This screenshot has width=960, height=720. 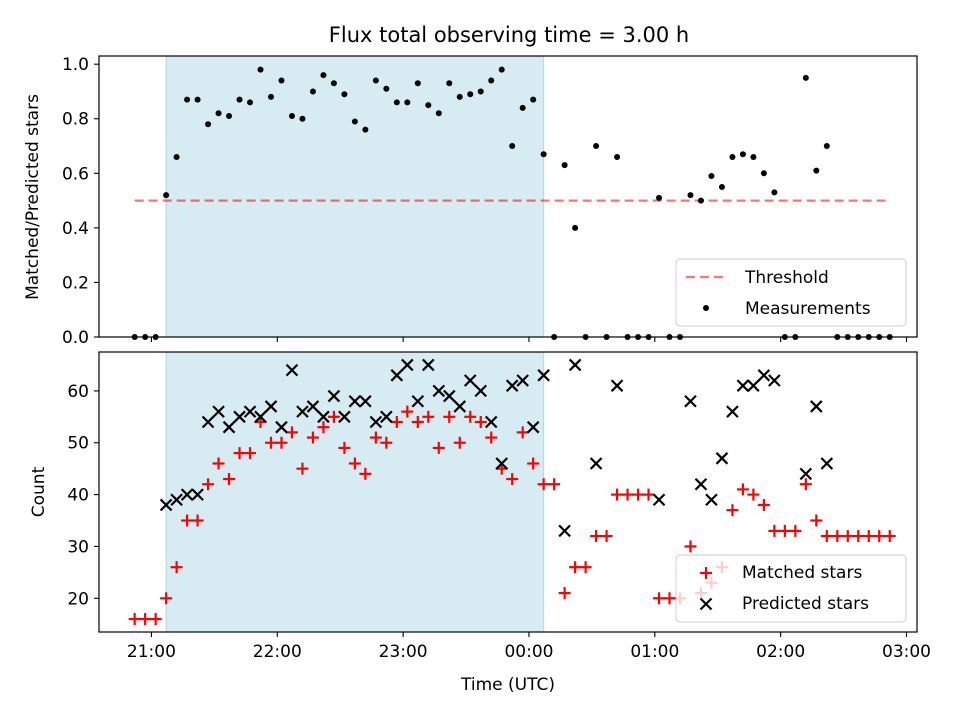 What do you see at coordinates (528, 652) in the screenshot?
I see `x-tick-label: 00:00` at bounding box center [528, 652].